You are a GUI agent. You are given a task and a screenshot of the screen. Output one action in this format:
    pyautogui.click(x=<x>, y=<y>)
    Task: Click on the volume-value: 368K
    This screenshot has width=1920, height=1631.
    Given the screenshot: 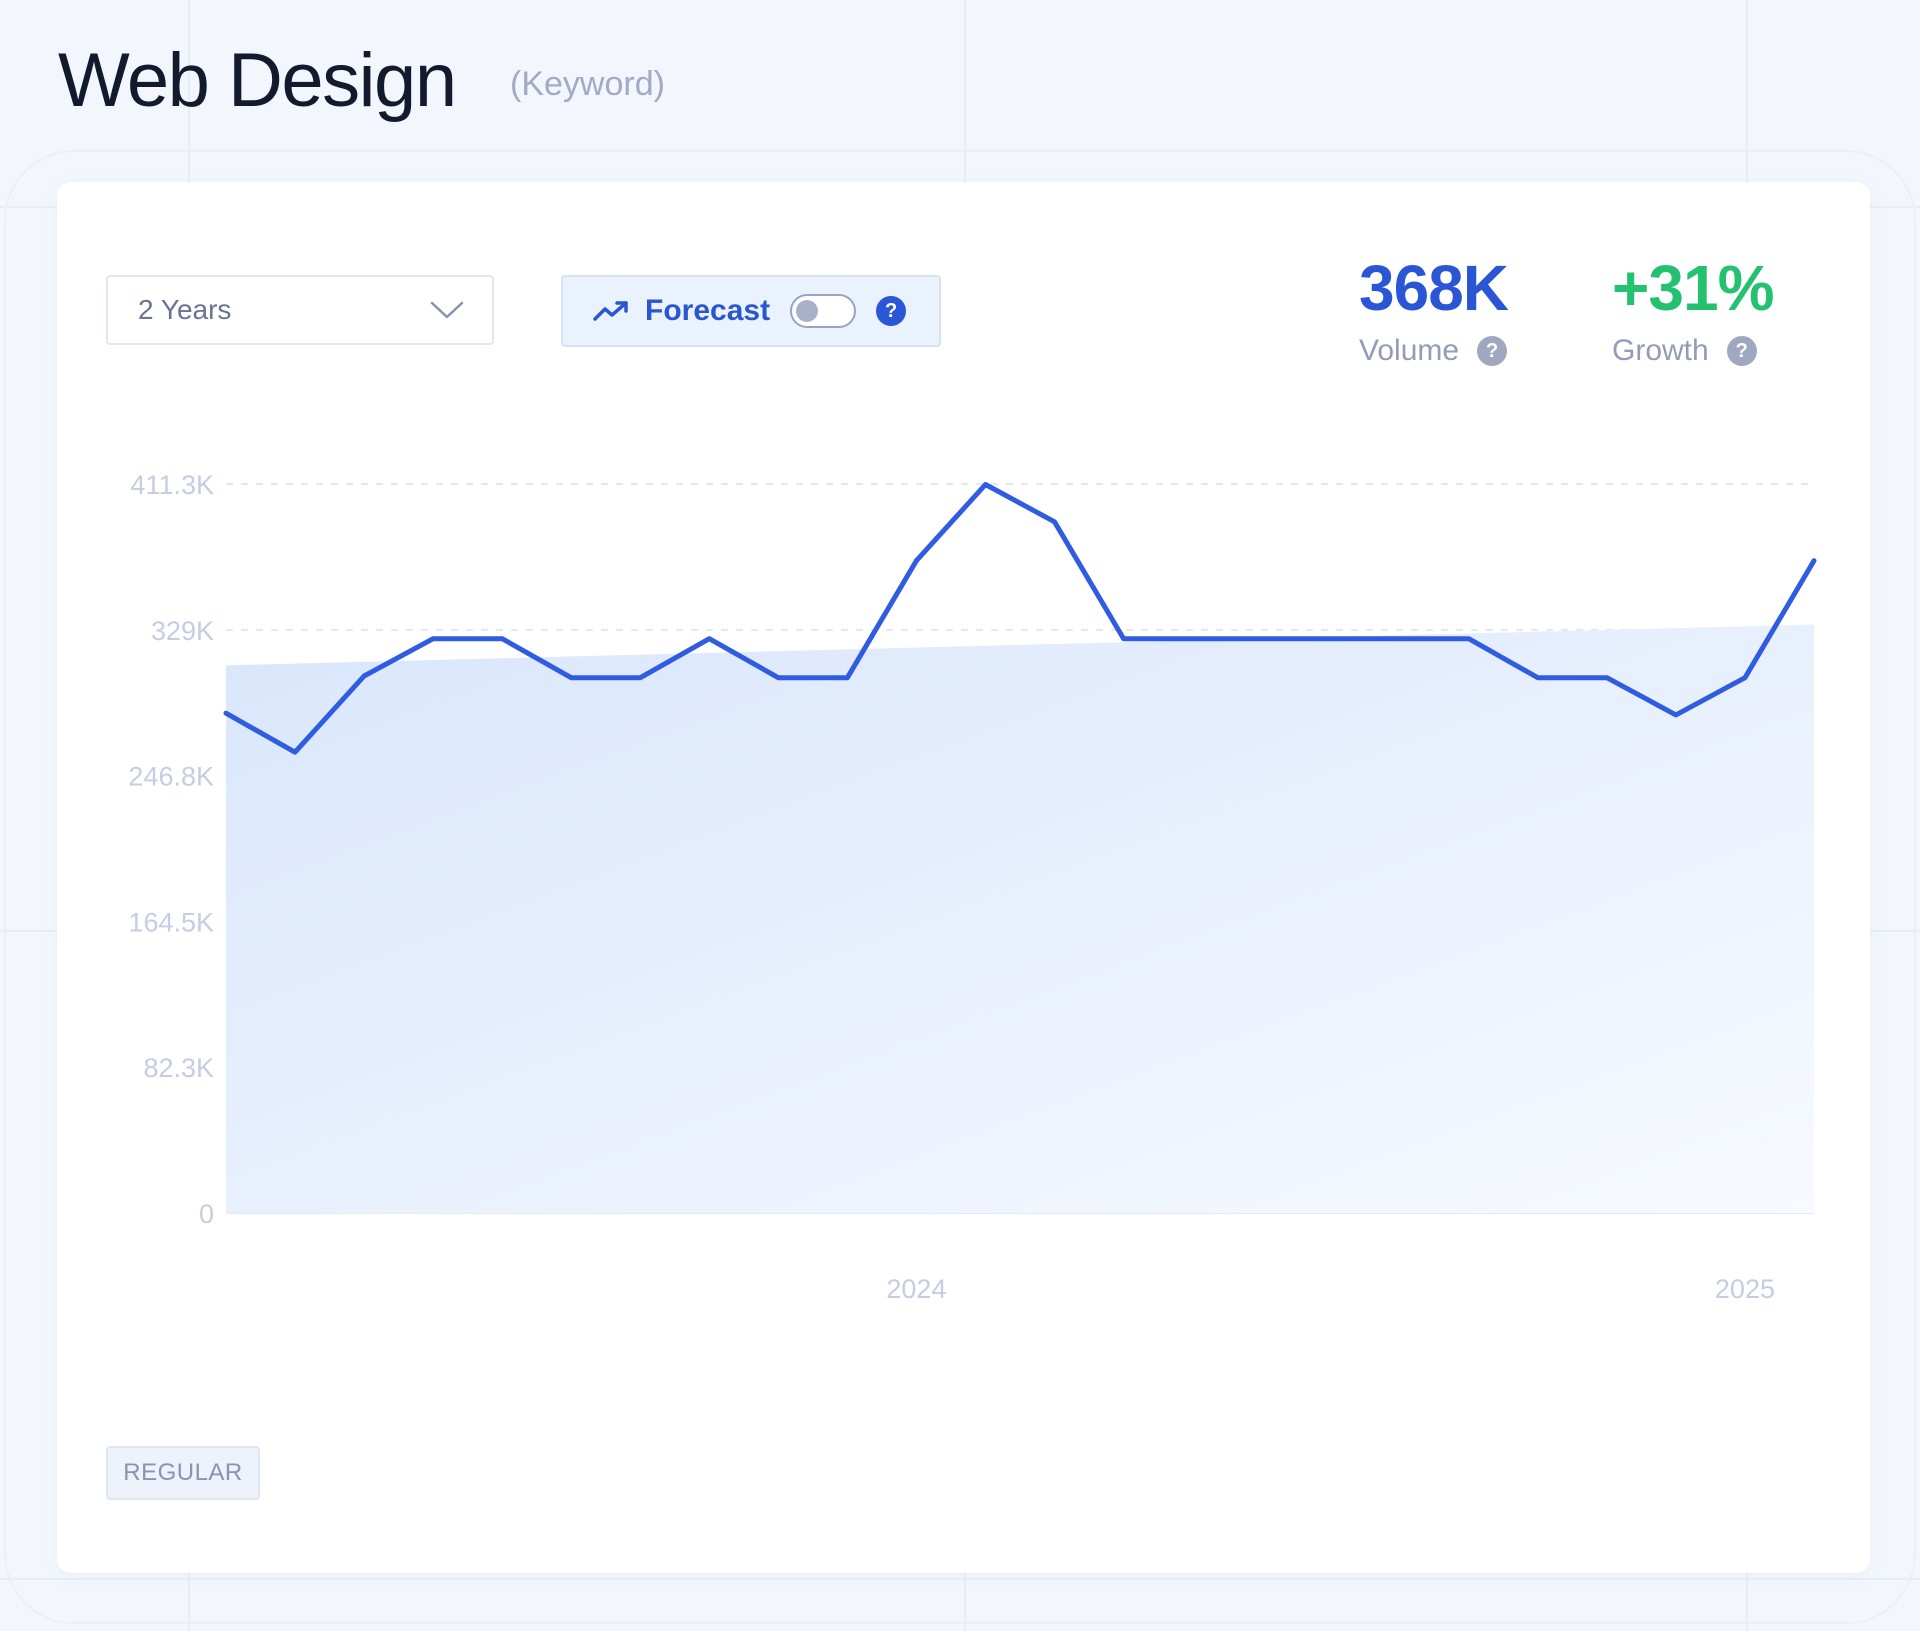 What is the action you would take?
    pyautogui.click(x=1434, y=288)
    